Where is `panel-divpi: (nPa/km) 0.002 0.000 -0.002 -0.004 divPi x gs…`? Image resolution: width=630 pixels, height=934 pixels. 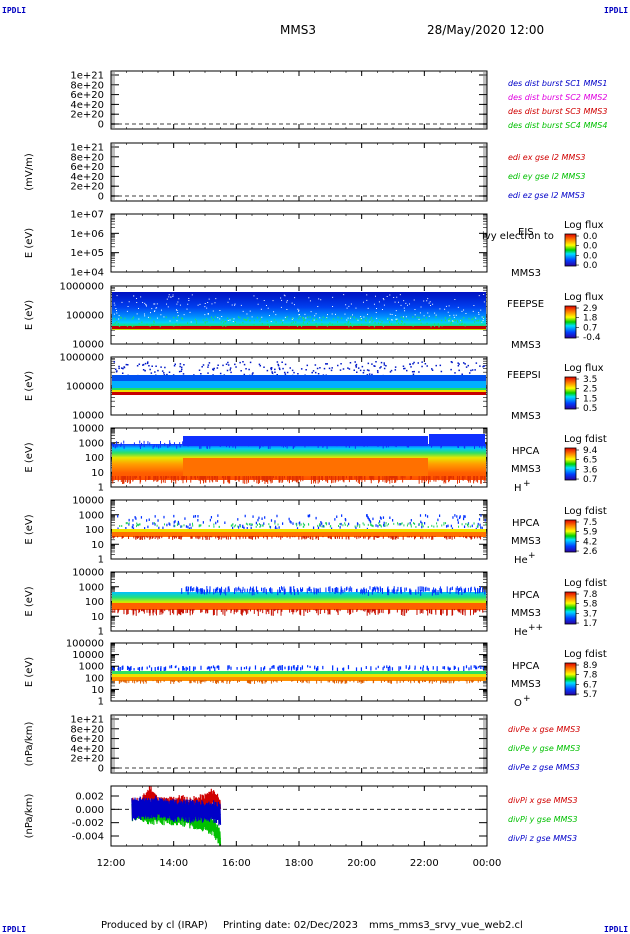 panel-divpi: (nPa/km) 0.002 0.000 -0.002 -0.004 divPi x gs… is located at coordinates (301, 816).